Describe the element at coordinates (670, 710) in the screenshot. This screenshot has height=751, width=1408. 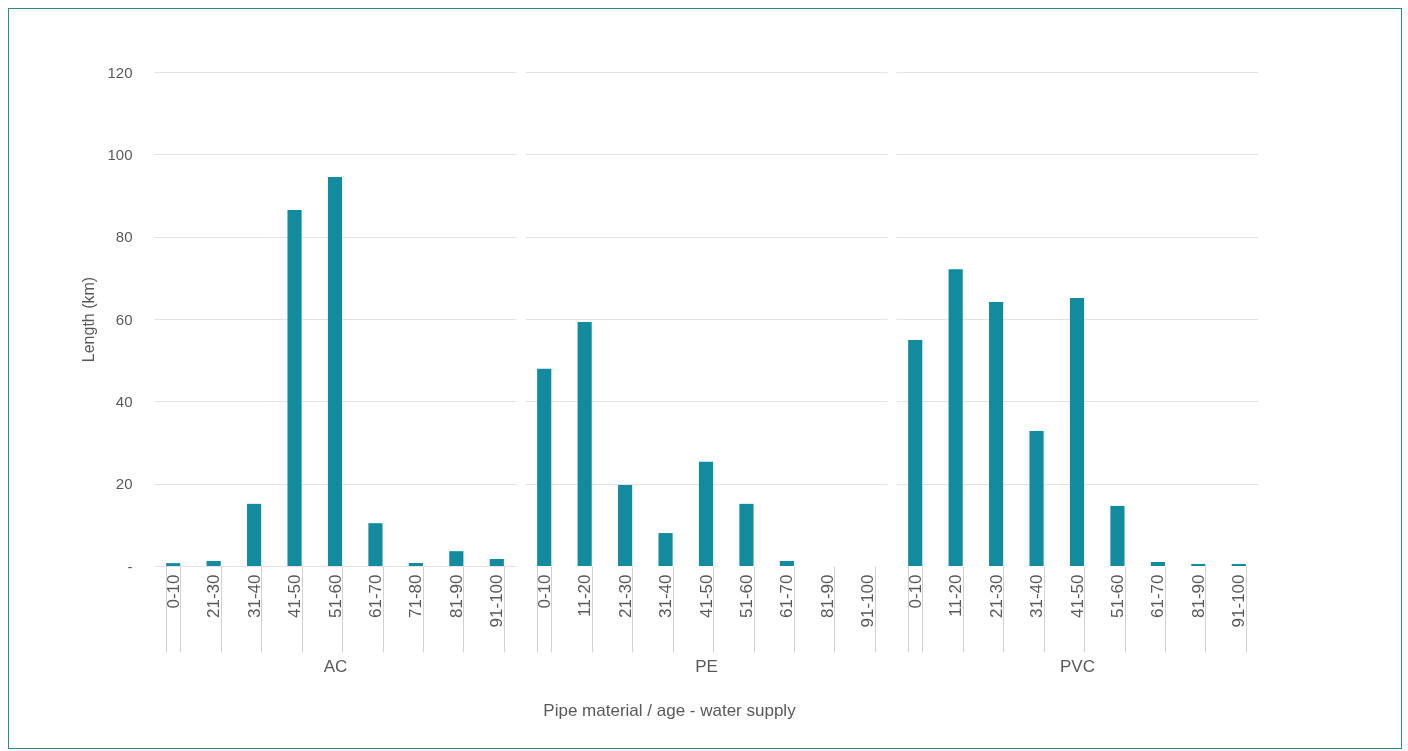
I see `text: Pipe material / age - water supply` at that location.